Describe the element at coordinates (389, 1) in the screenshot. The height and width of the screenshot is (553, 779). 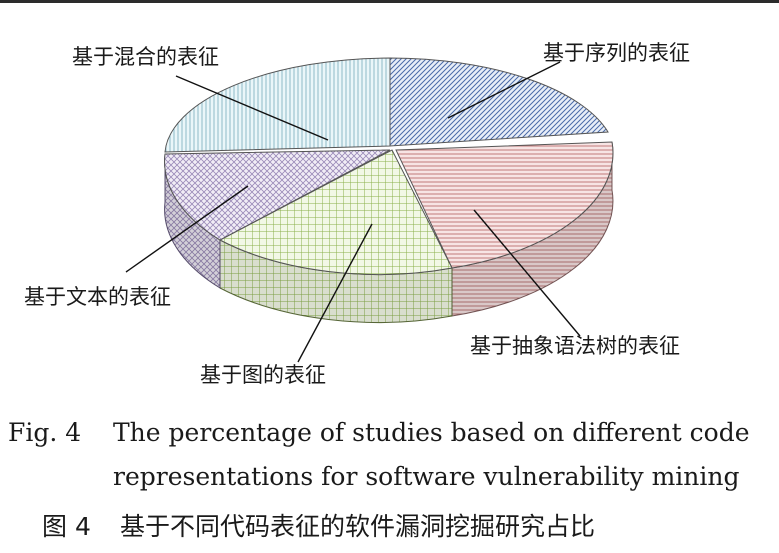
I see `top-border` at that location.